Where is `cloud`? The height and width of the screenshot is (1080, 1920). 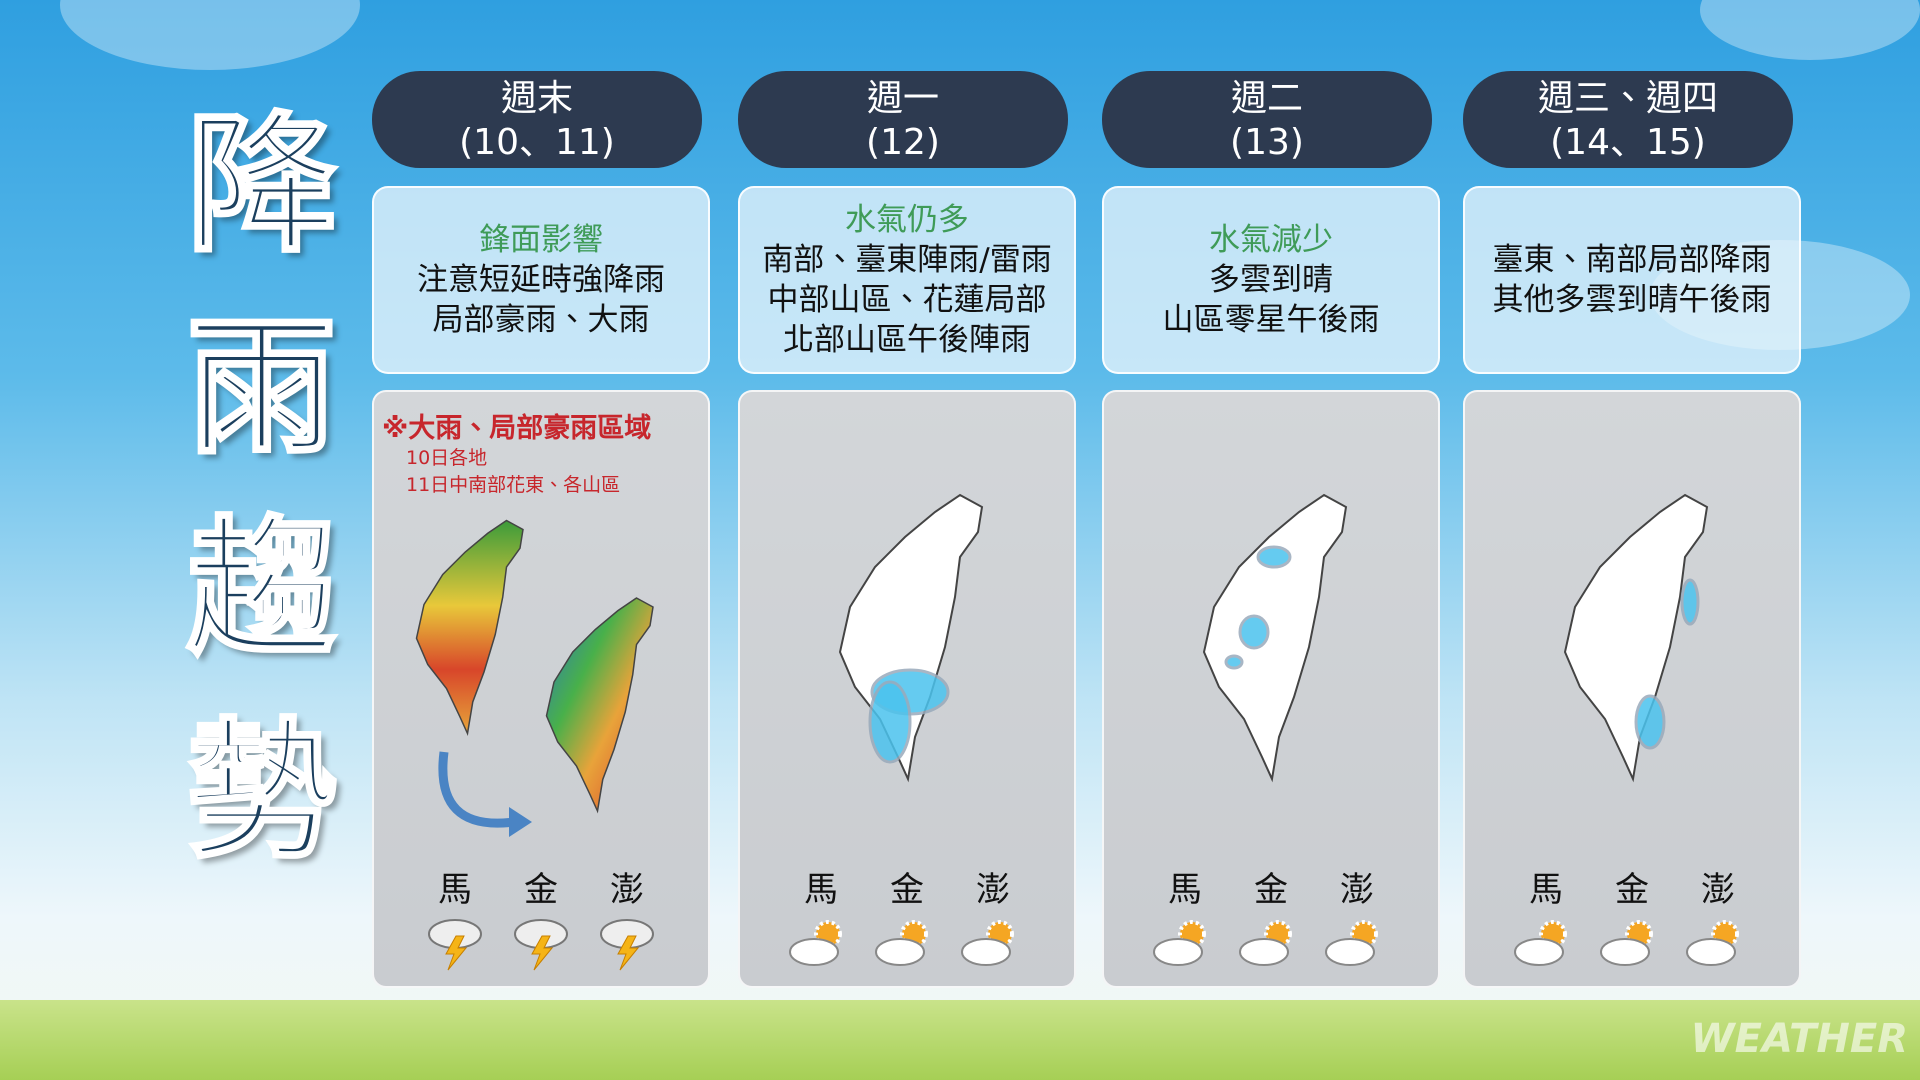 cloud is located at coordinates (210, 35).